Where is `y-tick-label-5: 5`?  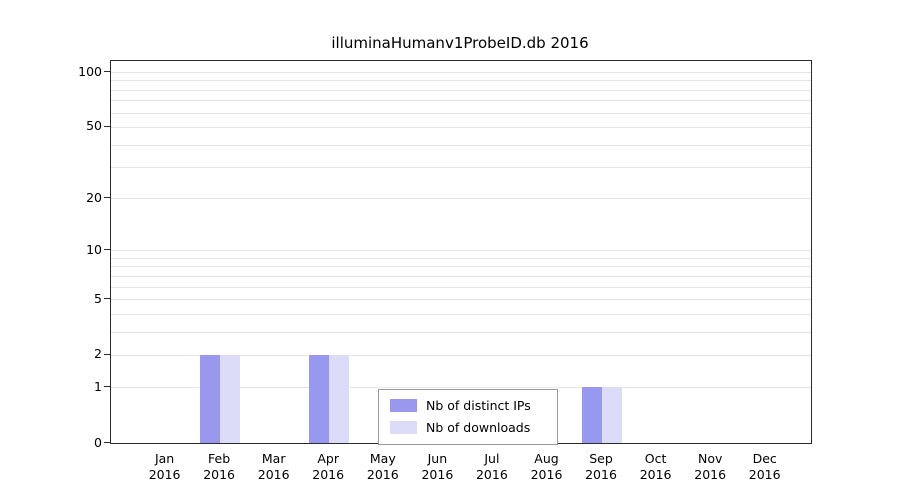 y-tick-label-5: 5 is located at coordinates (98, 298).